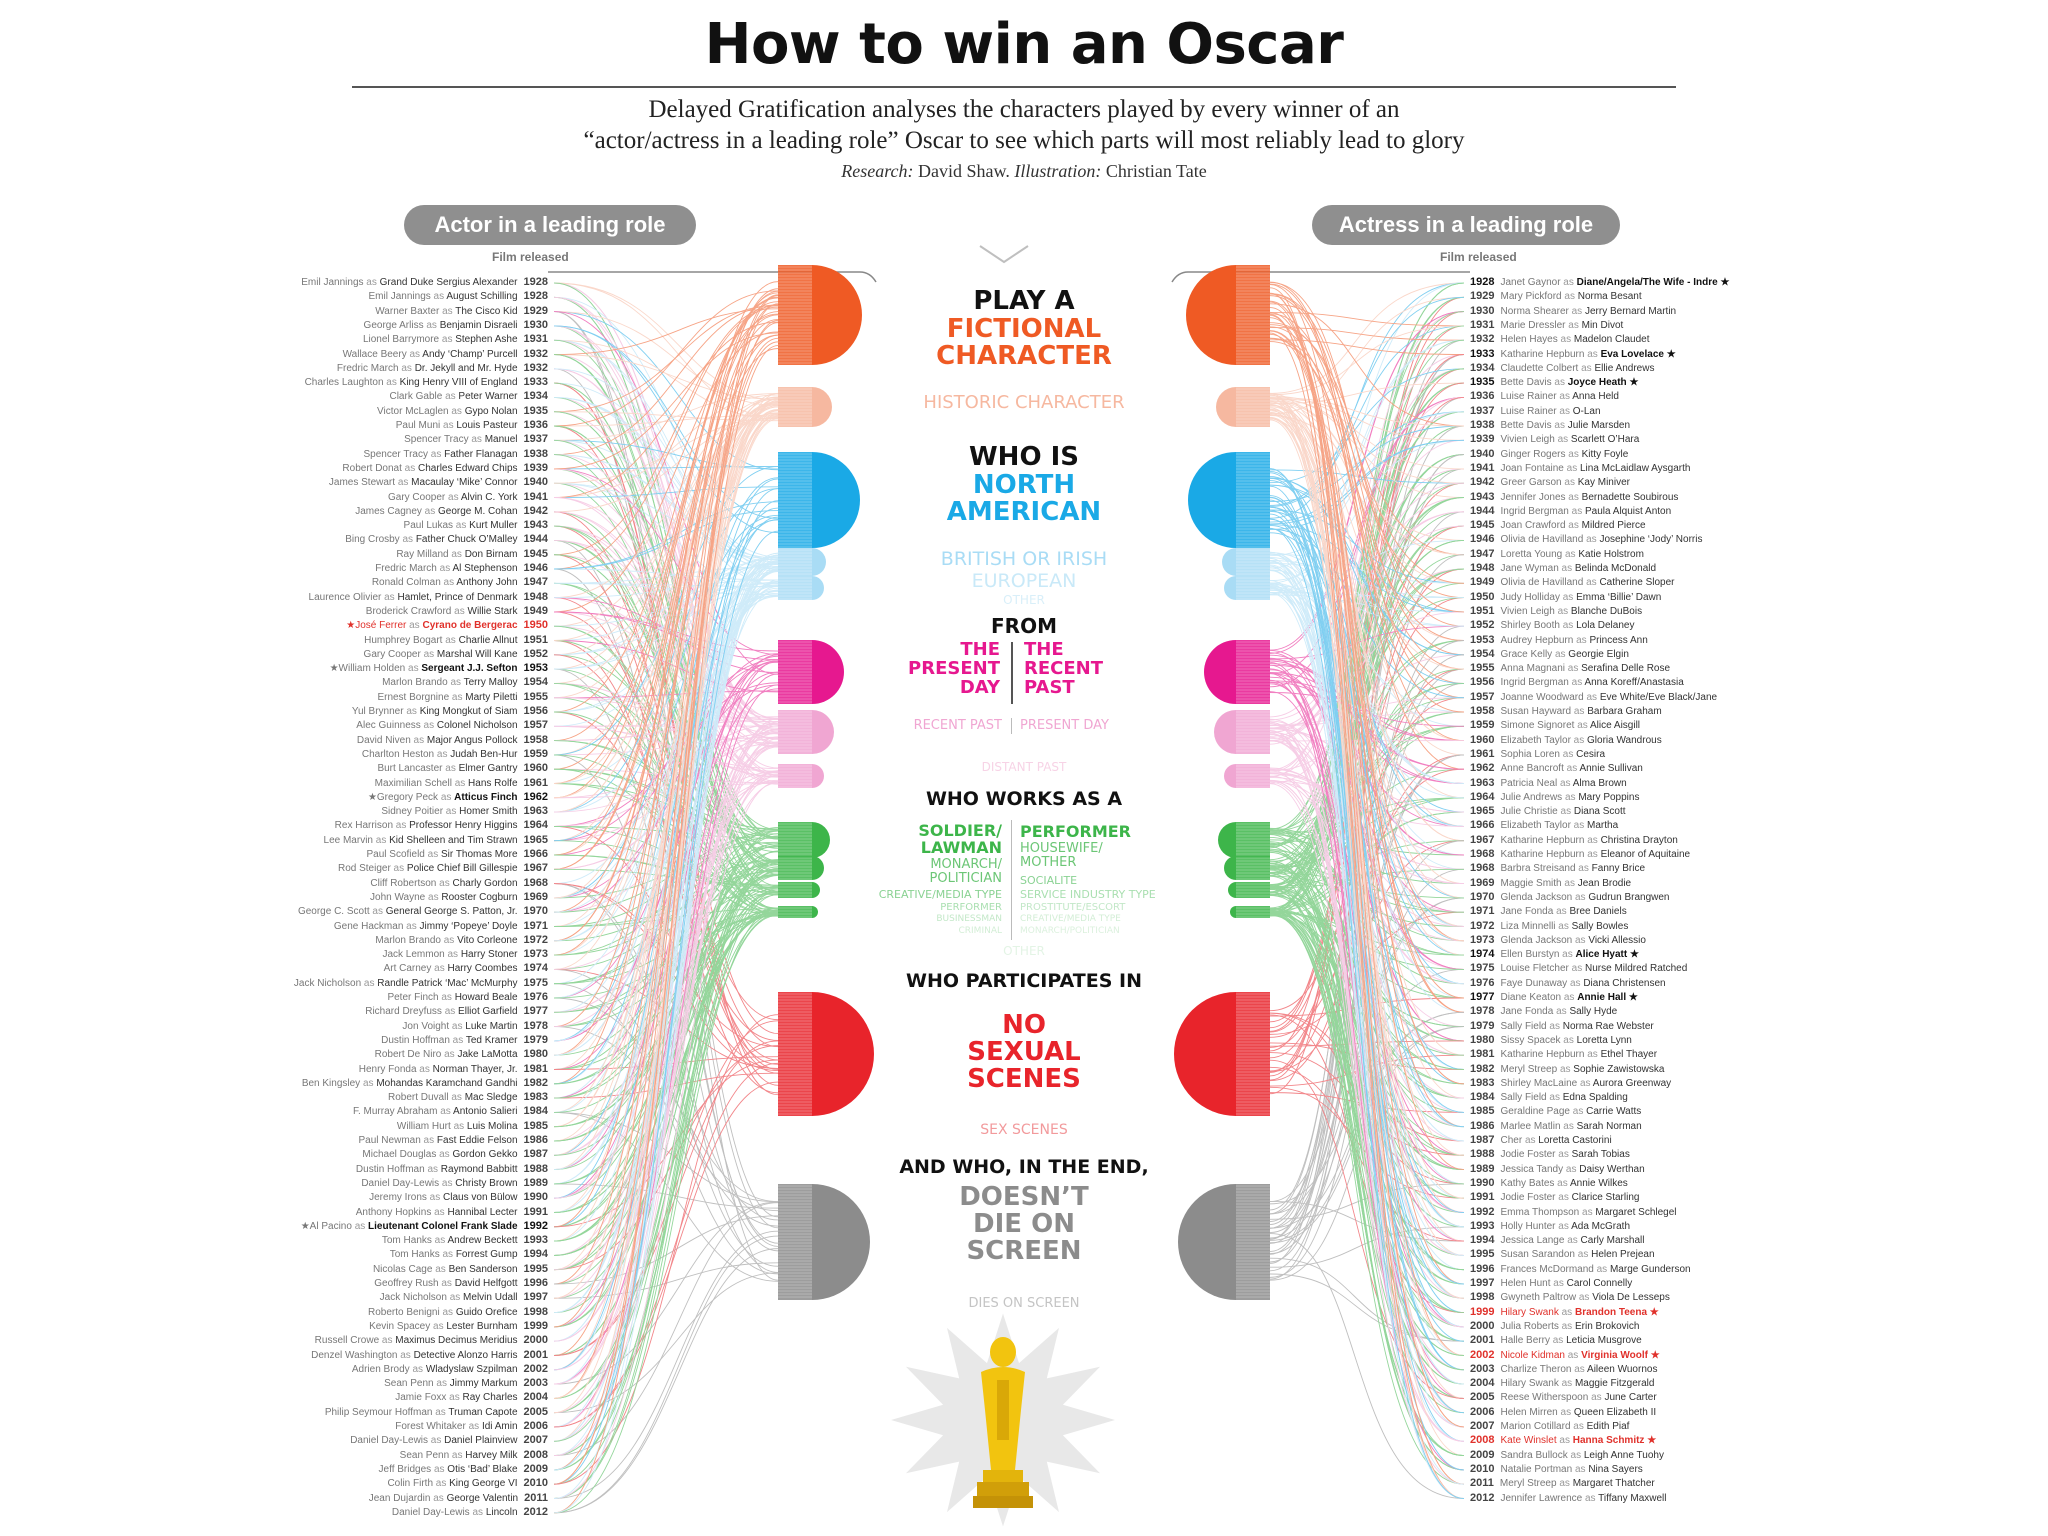 The height and width of the screenshot is (1536, 2048). Describe the element at coordinates (1544, 825) in the screenshot. I see `actress-row: 1966 Elizabeth Taylor as Martha` at that location.